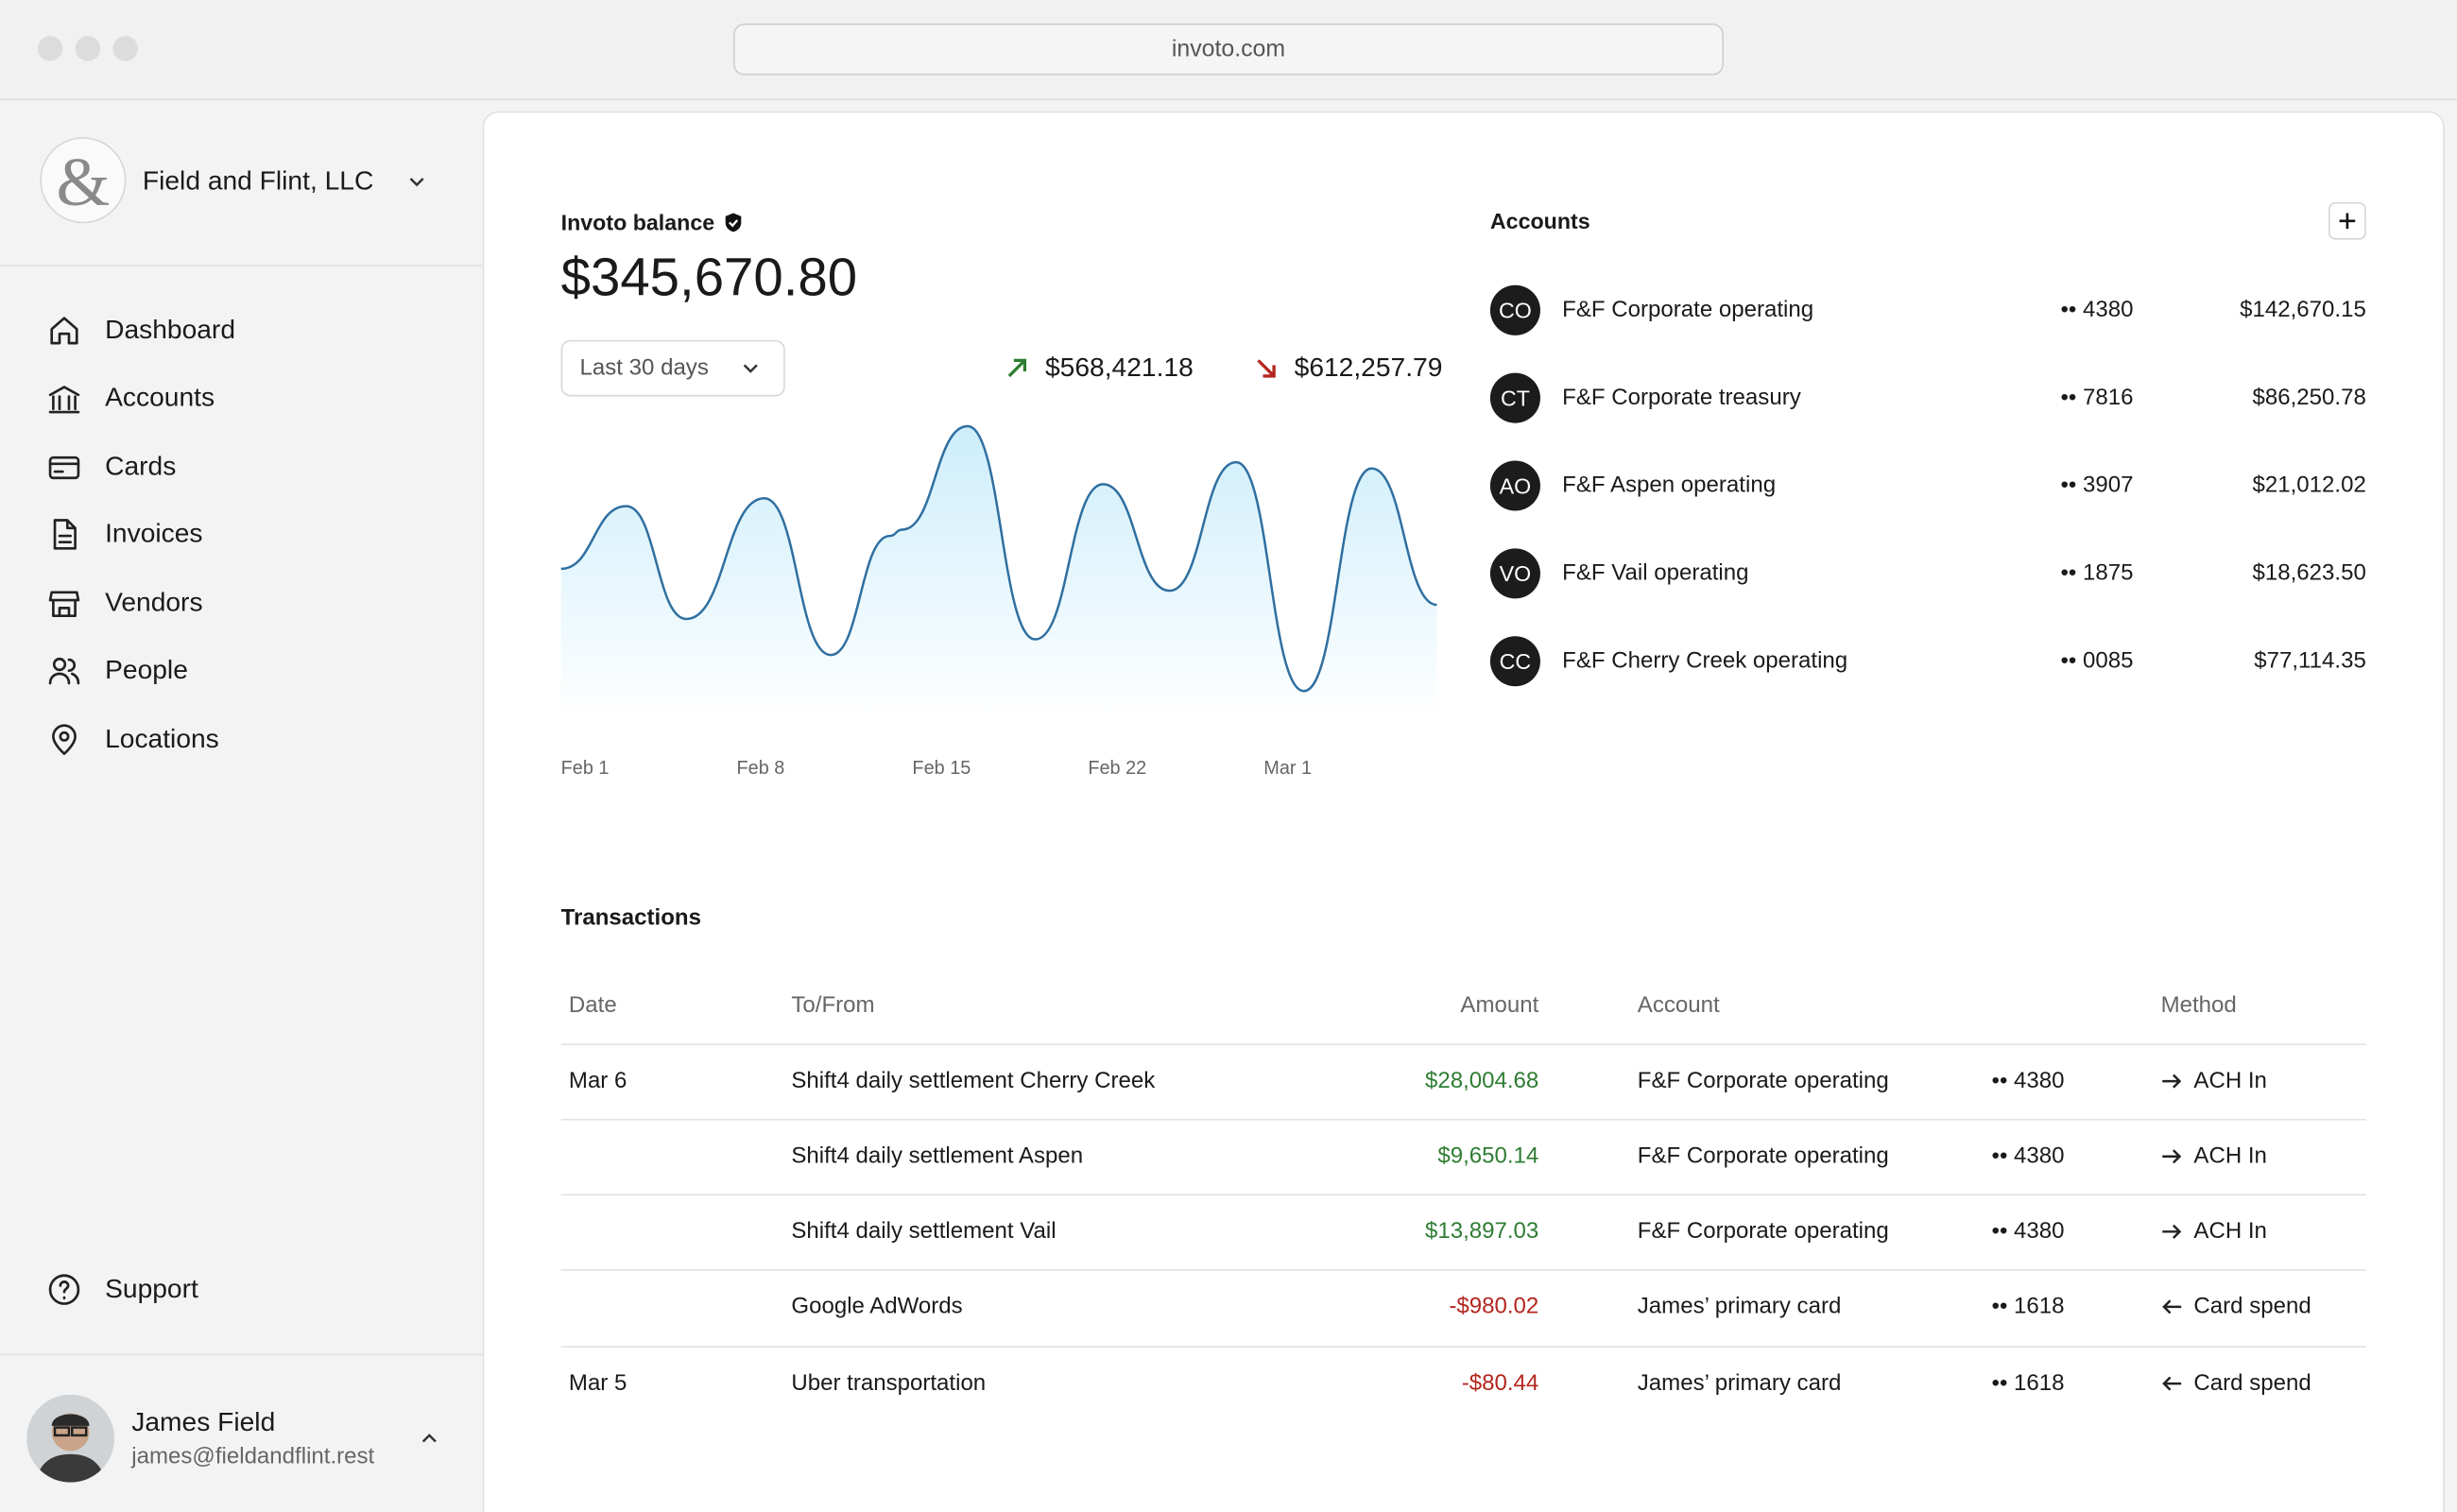 The width and height of the screenshot is (2457, 1512). I want to click on tx-party: Shift4 daily settlement Aspen, so click(937, 1156).